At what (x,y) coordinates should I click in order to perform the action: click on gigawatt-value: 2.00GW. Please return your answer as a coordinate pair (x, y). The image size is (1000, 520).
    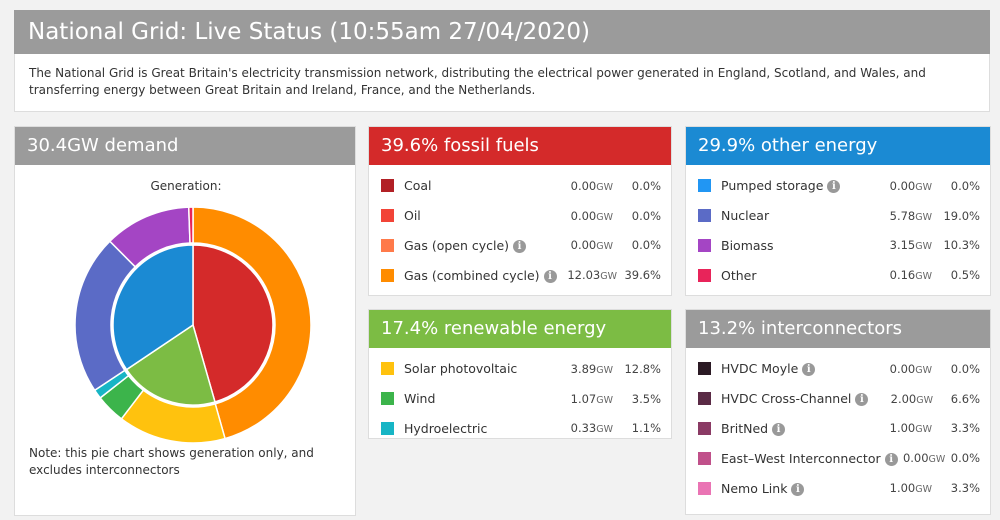
    Looking at the image, I should click on (900, 399).